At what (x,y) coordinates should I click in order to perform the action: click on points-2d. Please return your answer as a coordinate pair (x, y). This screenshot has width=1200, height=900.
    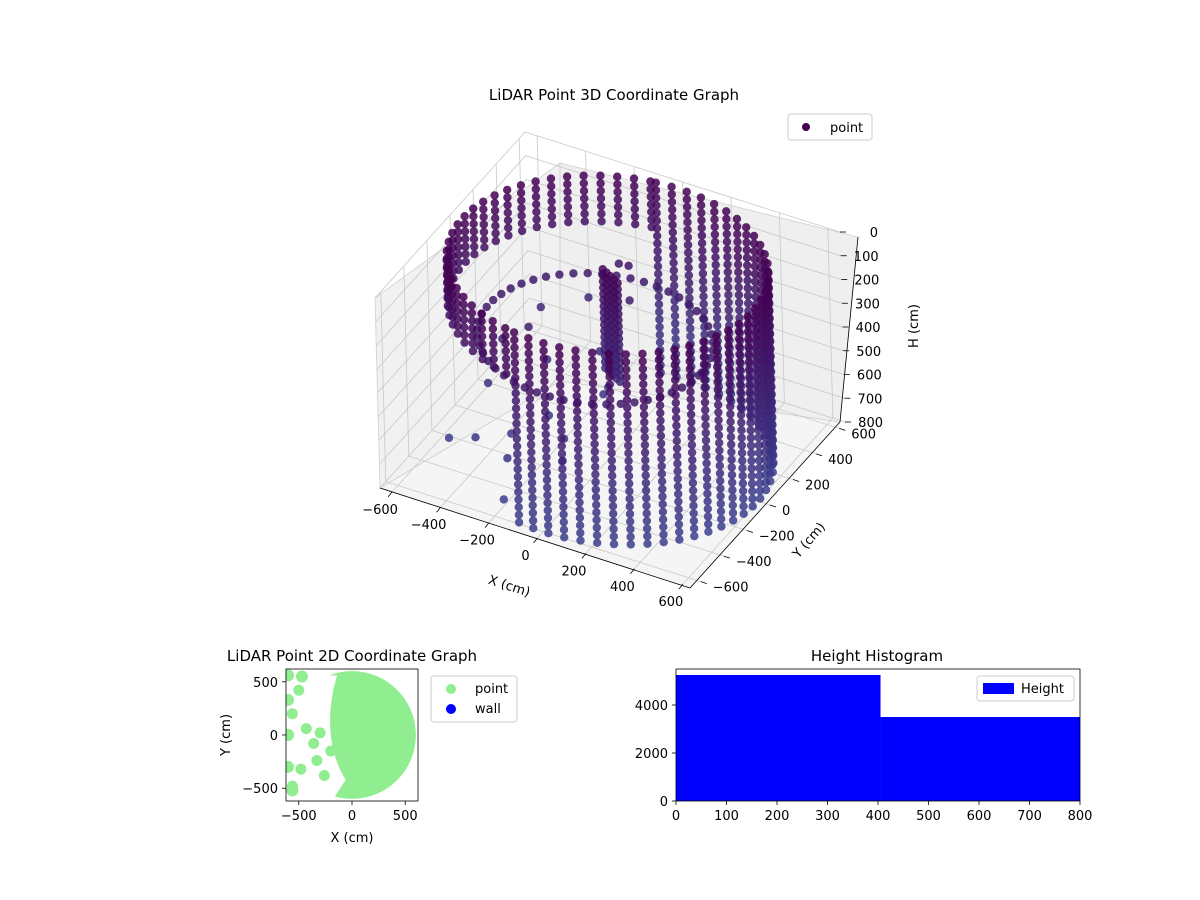
    Looking at the image, I should click on (351, 735).